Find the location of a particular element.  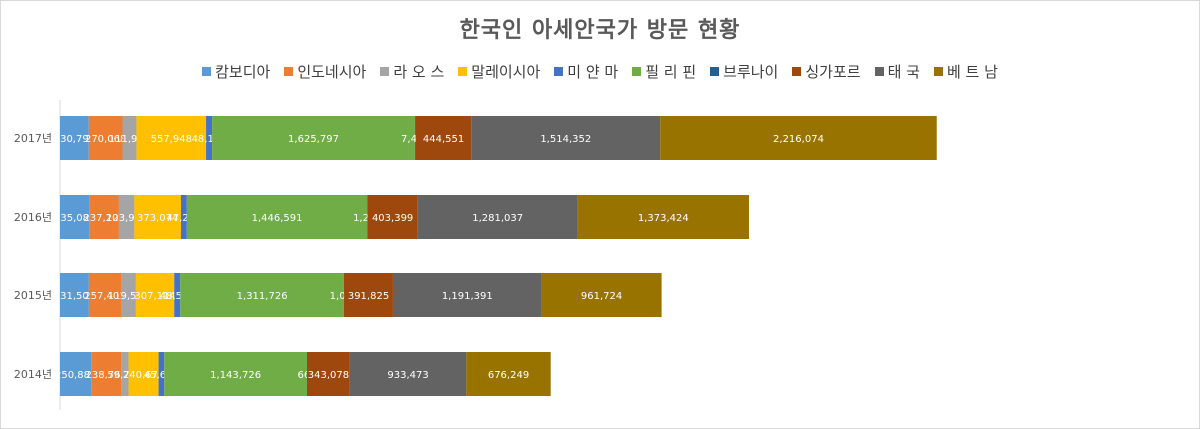

legend-item-myanmar: 미 얀 마 is located at coordinates (586, 71).